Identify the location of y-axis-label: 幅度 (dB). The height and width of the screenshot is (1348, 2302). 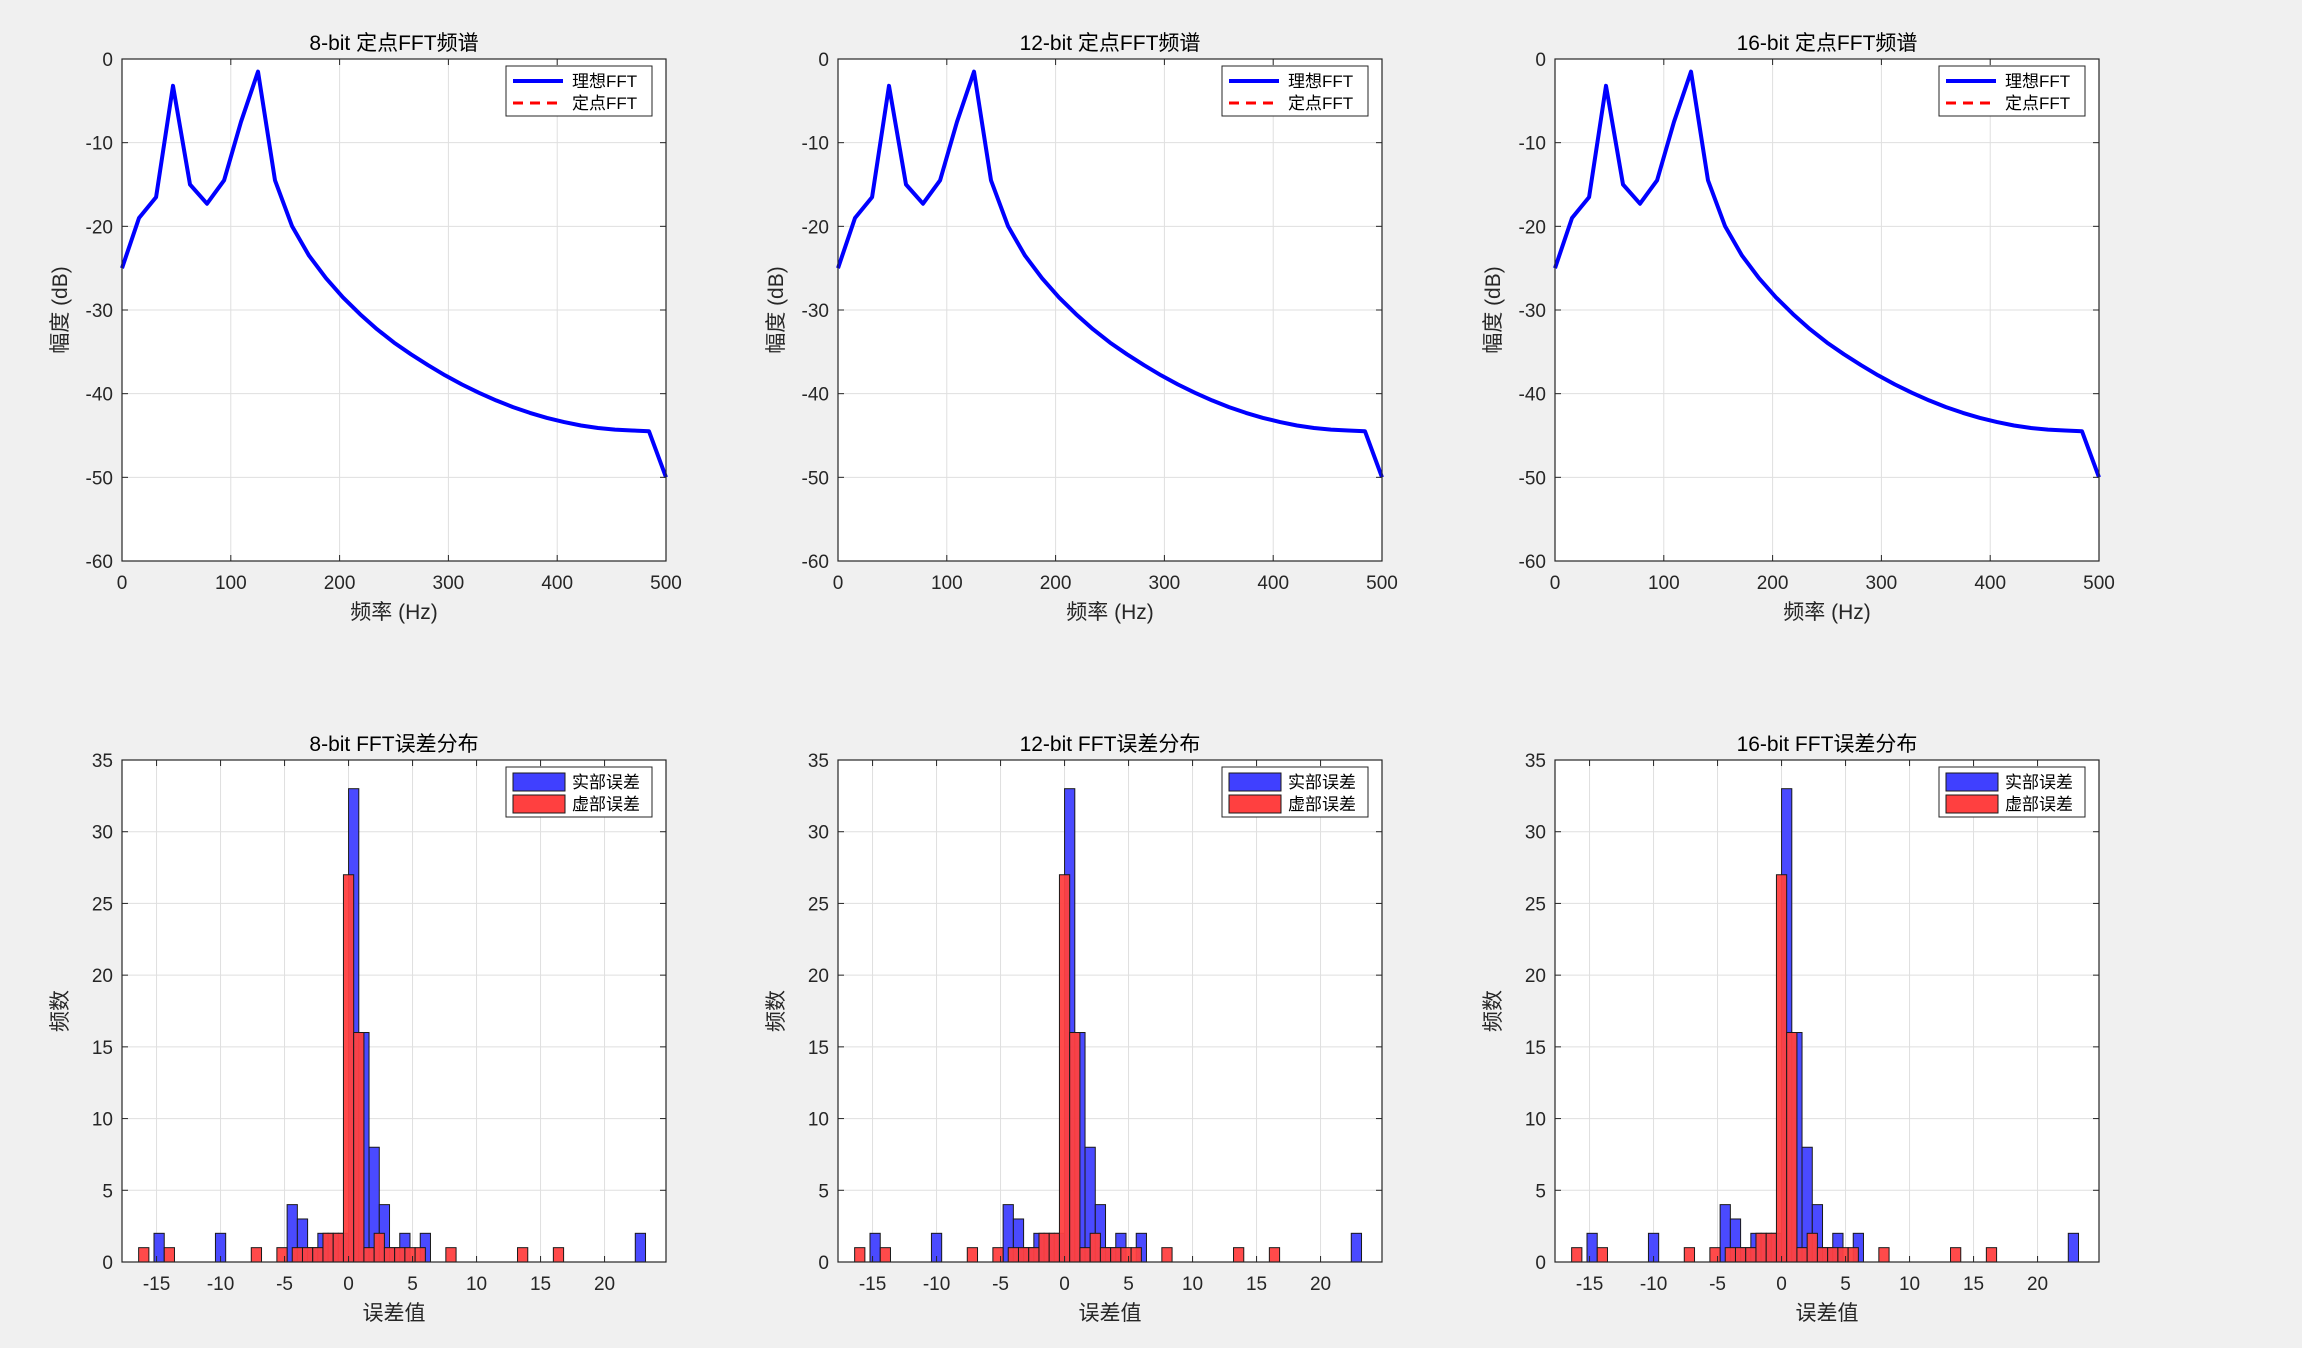
(1493, 310).